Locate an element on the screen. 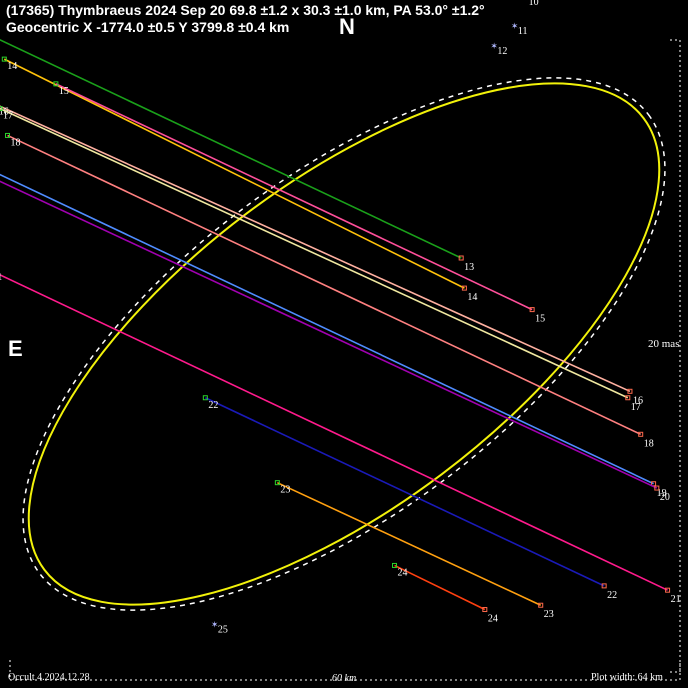 Image resolution: width=688 pixels, height=688 pixels. chord-end-label: 17 is located at coordinates (636, 407).